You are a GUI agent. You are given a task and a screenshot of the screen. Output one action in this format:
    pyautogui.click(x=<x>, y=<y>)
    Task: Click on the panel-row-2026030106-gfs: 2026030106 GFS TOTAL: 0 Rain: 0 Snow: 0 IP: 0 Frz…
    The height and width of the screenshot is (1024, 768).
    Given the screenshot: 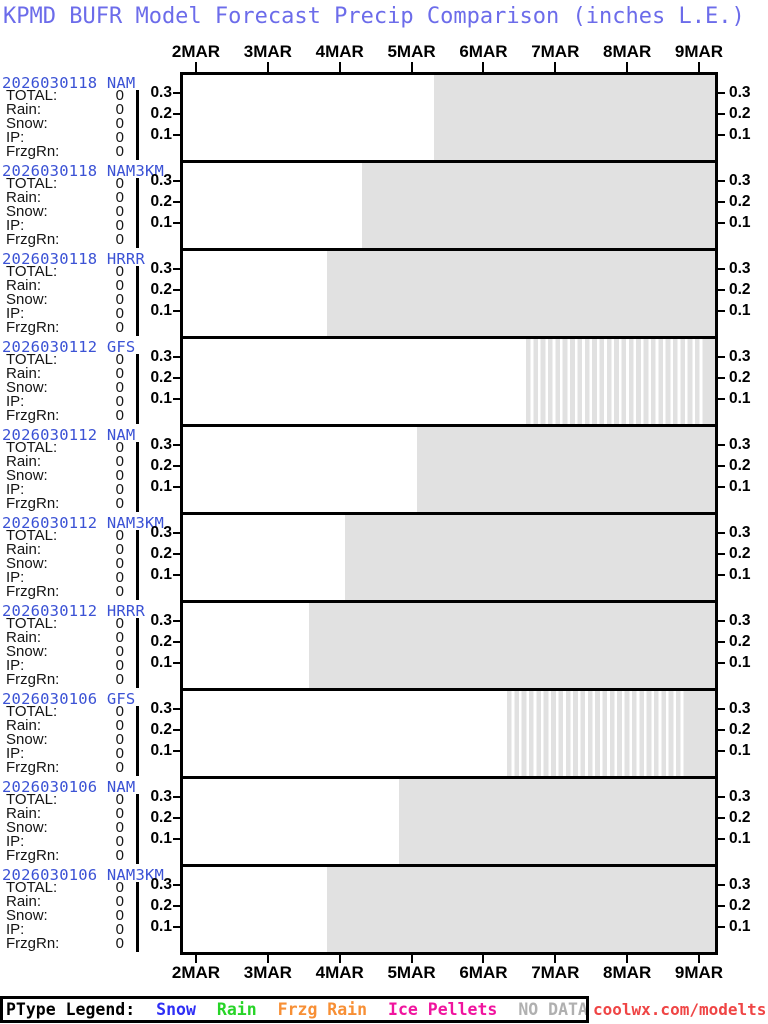 What is the action you would take?
    pyautogui.click(x=384, y=733)
    